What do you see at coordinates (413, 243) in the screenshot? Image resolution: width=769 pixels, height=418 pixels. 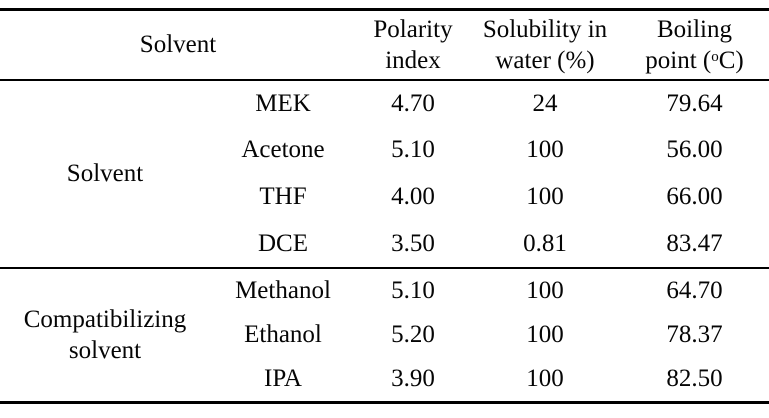 I see `polarity-index-cell: 3.50` at bounding box center [413, 243].